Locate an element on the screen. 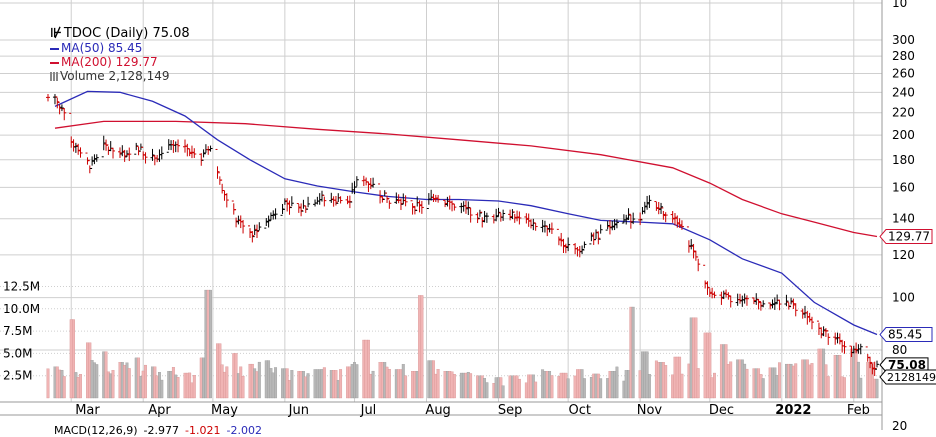  price-tick-label: 160 is located at coordinates (903, 187).